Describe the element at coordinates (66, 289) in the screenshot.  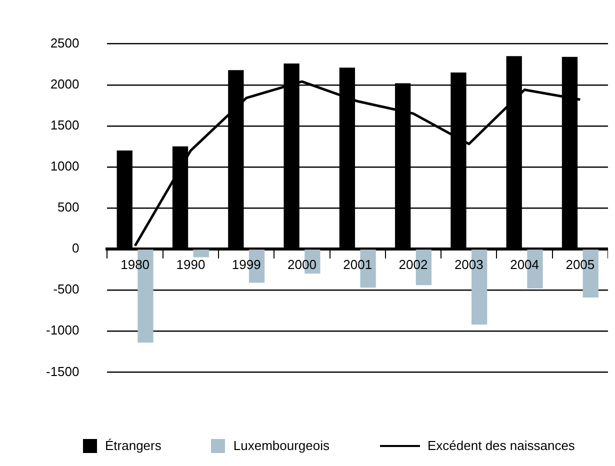
I see `y-tick-label: -500` at that location.